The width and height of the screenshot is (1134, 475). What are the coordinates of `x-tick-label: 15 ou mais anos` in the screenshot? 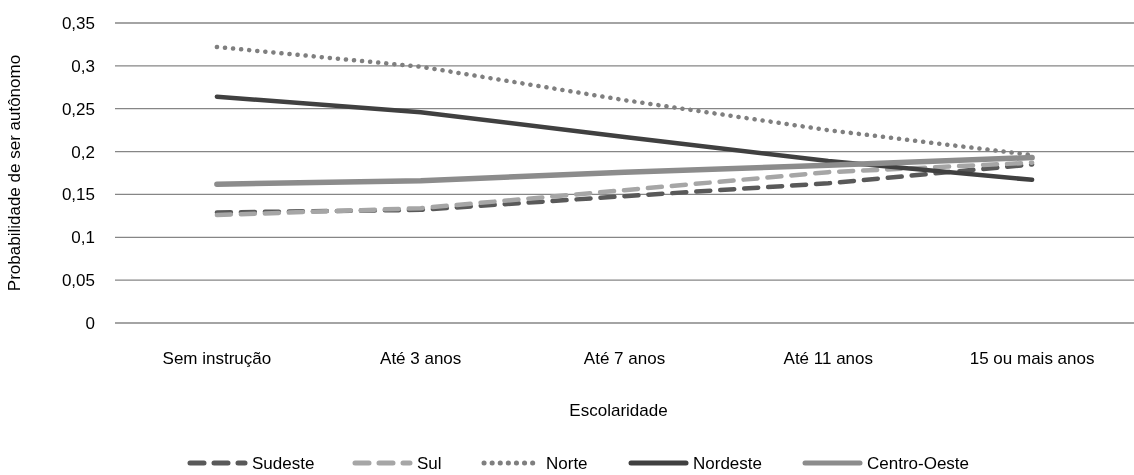 It's located at (1032, 358).